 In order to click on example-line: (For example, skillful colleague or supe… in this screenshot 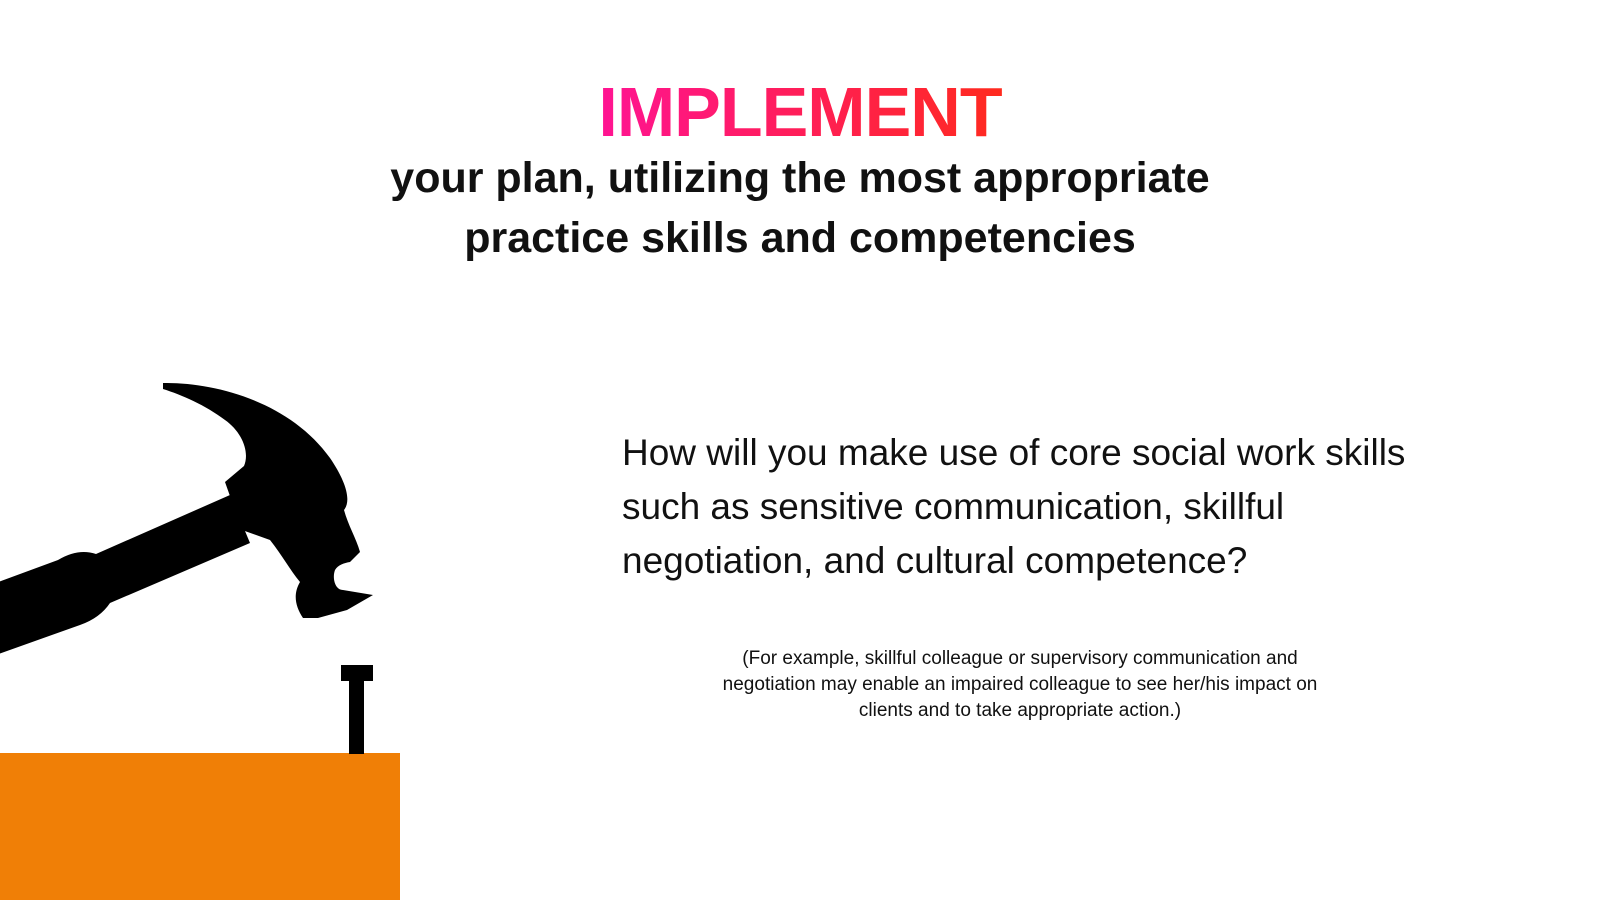, I will do `click(1020, 658)`.